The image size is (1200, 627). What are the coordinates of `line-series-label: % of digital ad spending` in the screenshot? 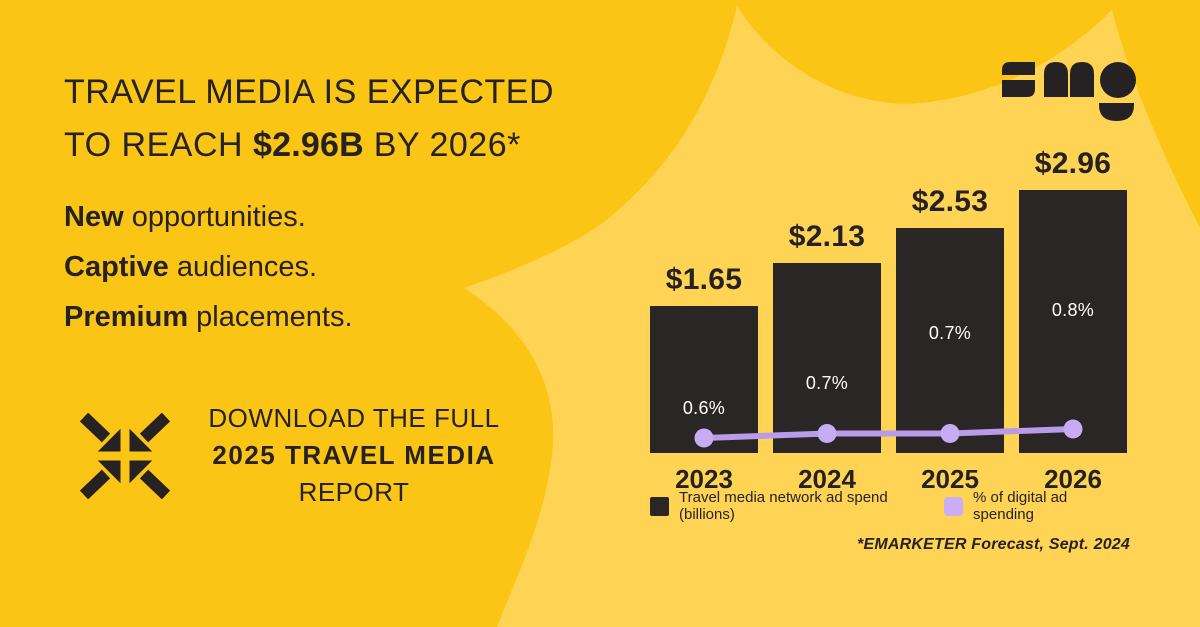 It's located at (1020, 506).